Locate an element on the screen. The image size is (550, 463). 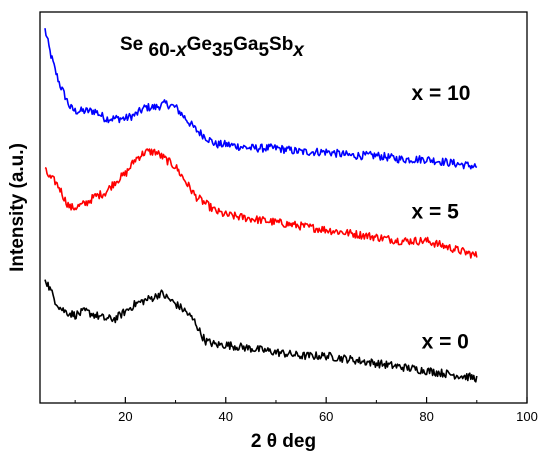
title-part: Ga is located at coordinates (246, 44).